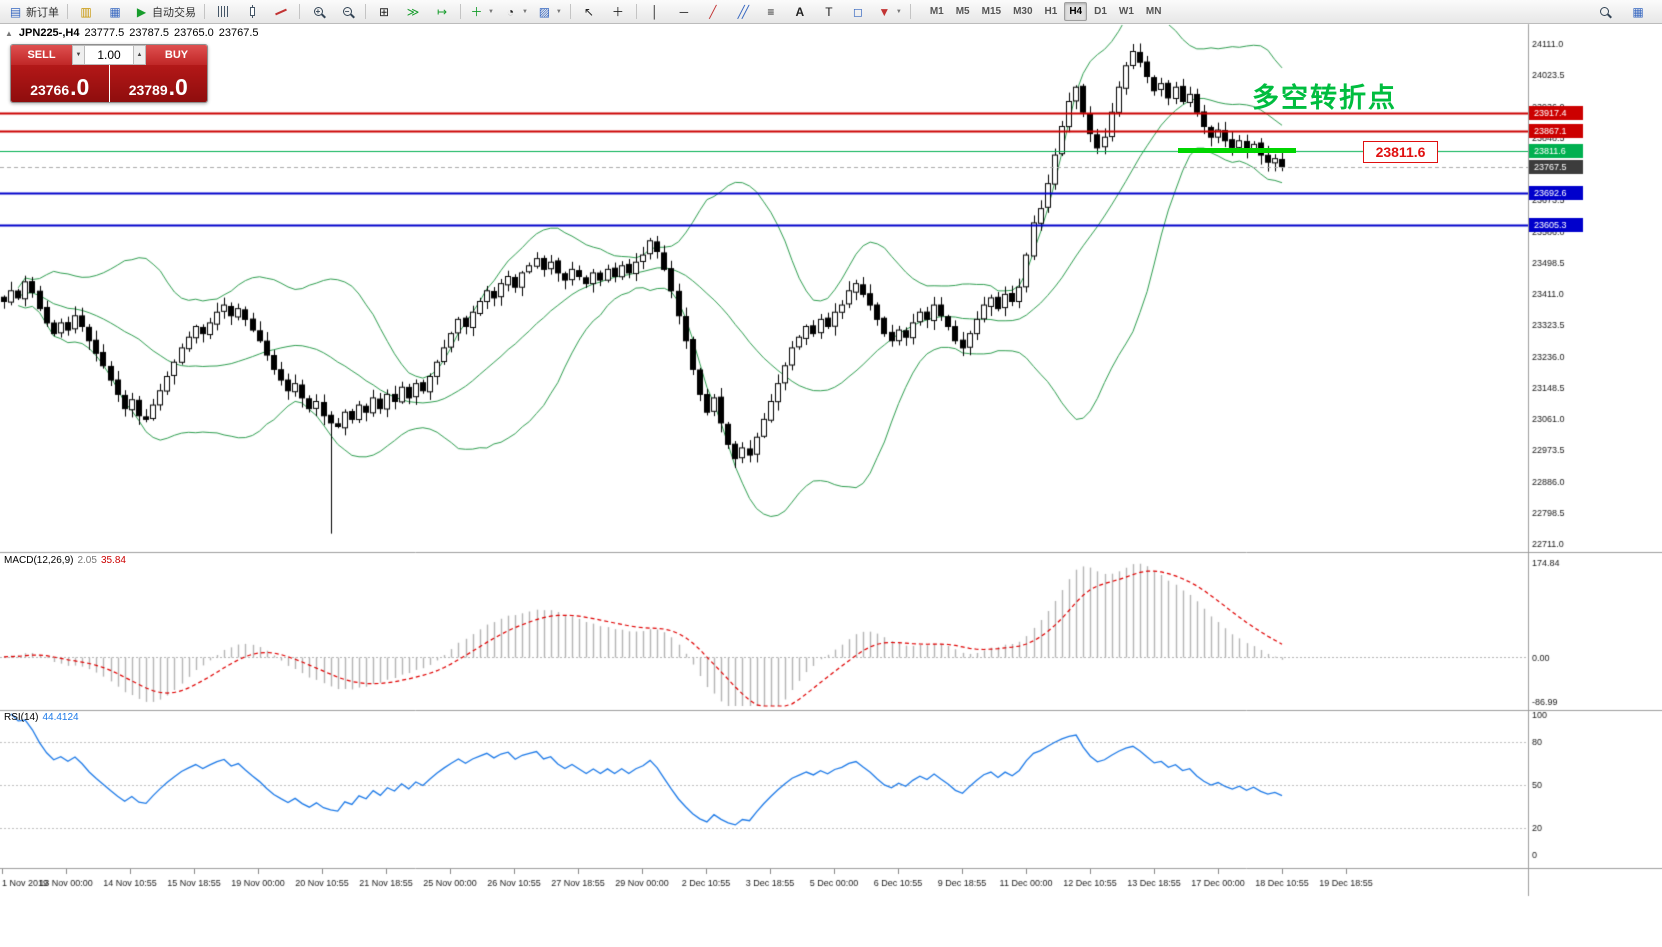 Image resolution: width=1662 pixels, height=947 pixels. I want to click on text-icon: A, so click(800, 11).